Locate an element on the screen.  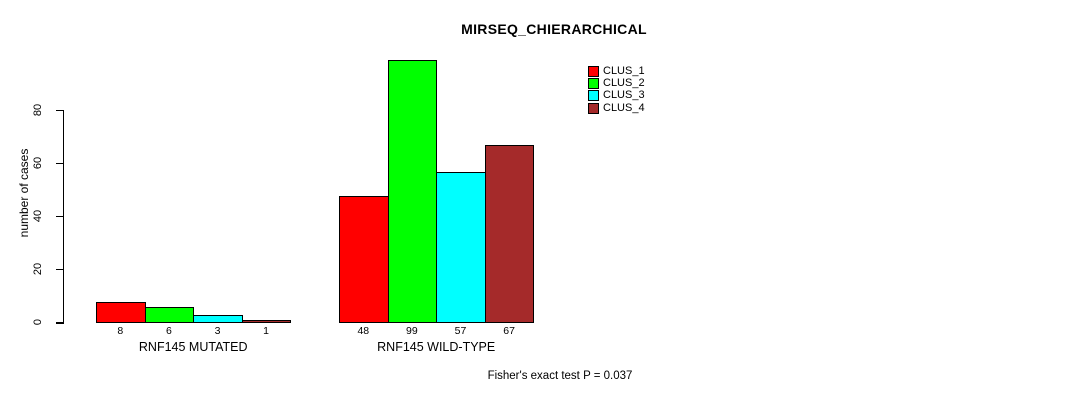
chart-title: MIRSEQ_CHIERARCHICAL is located at coordinates (554, 29).